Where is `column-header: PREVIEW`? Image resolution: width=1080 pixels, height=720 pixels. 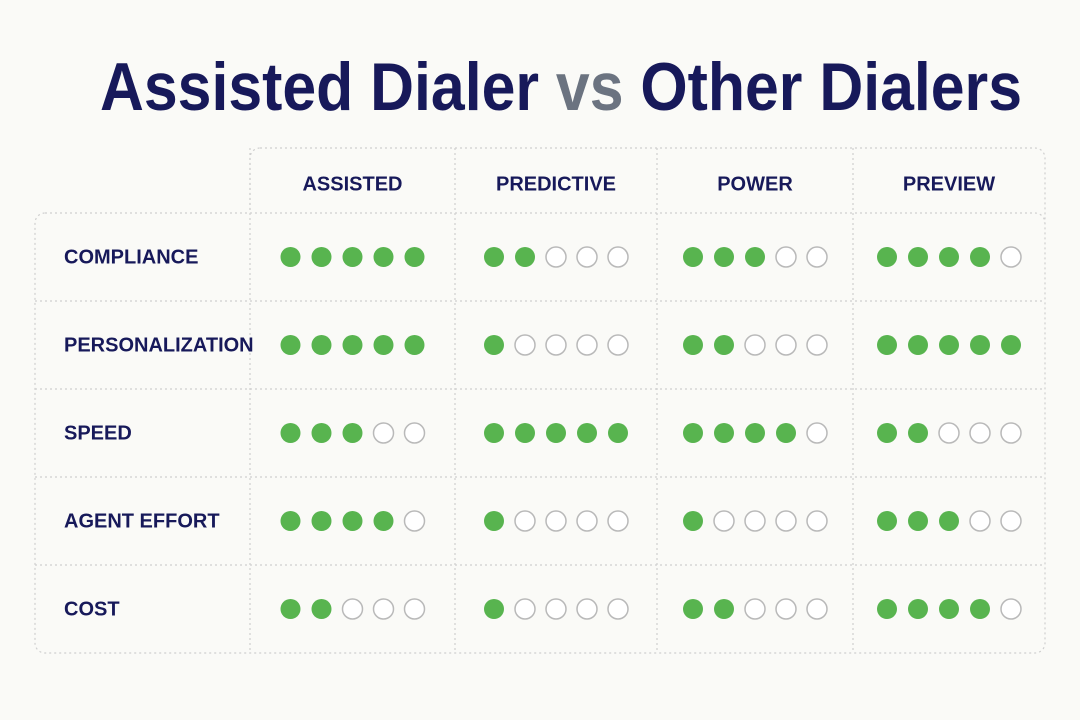 column-header: PREVIEW is located at coordinates (949, 184).